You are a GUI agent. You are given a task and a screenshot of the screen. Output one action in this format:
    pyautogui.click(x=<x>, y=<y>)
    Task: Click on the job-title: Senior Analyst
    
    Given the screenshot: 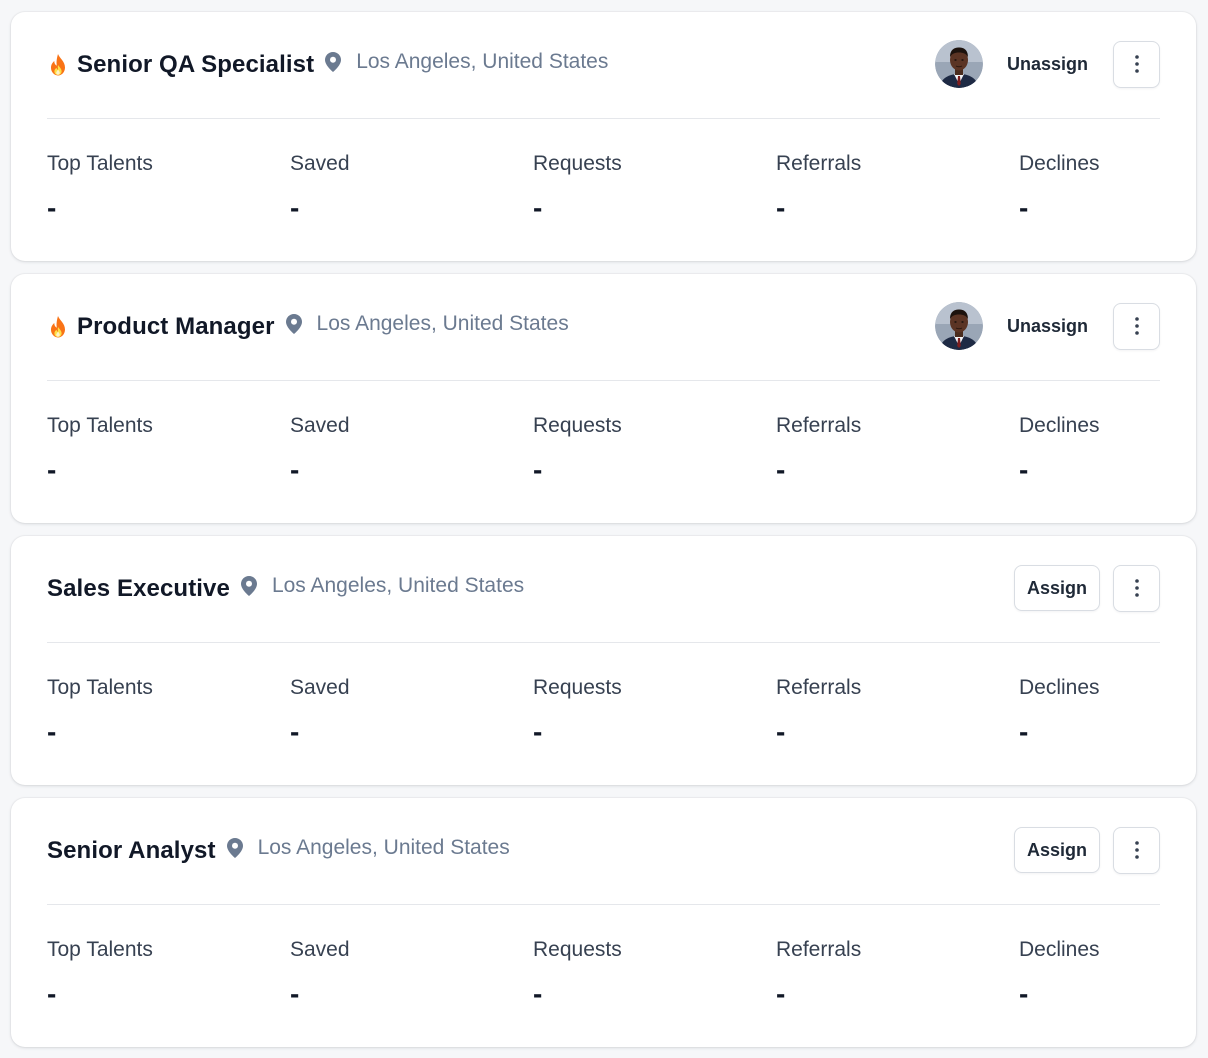 What is the action you would take?
    pyautogui.click(x=131, y=850)
    